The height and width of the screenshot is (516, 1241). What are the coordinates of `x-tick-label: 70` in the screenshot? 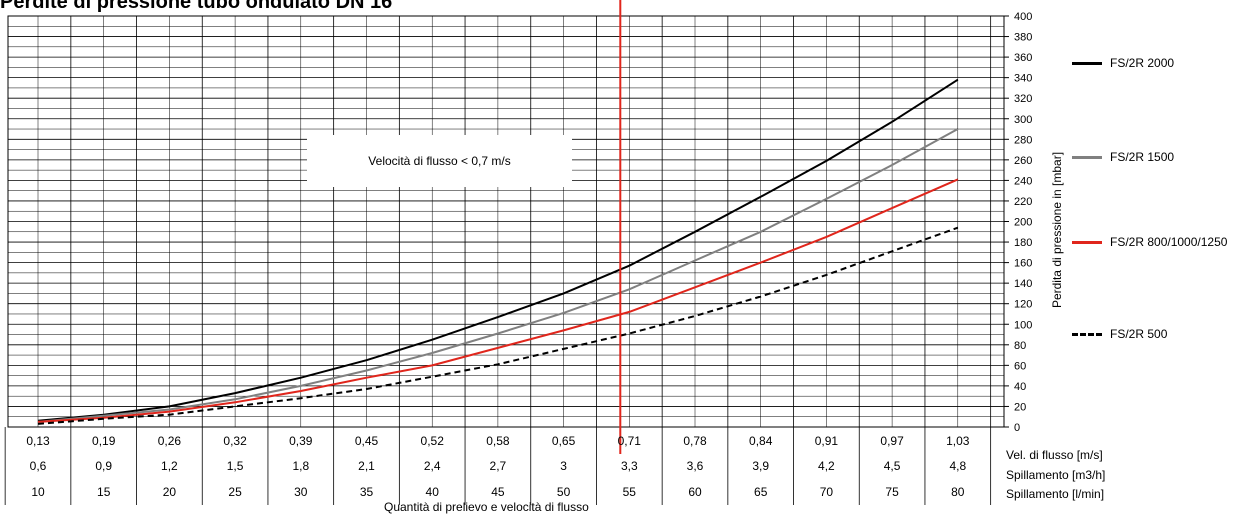 It's located at (827, 492).